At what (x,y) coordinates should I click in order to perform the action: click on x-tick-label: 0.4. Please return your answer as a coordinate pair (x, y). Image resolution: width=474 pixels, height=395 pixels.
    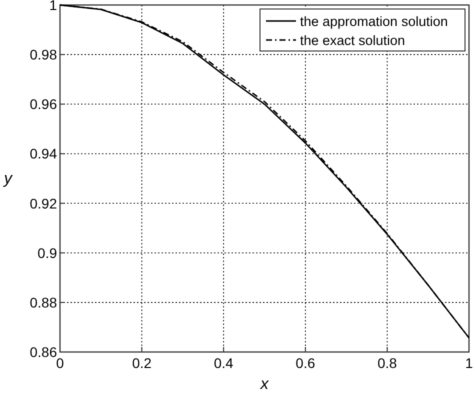
    Looking at the image, I should click on (224, 363).